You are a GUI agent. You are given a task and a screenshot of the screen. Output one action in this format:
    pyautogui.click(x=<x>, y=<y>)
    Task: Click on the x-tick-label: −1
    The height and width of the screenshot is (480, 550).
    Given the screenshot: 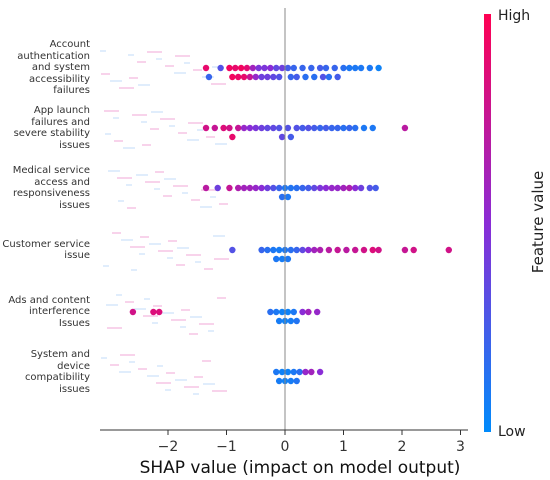 What is the action you would take?
    pyautogui.click(x=226, y=447)
    